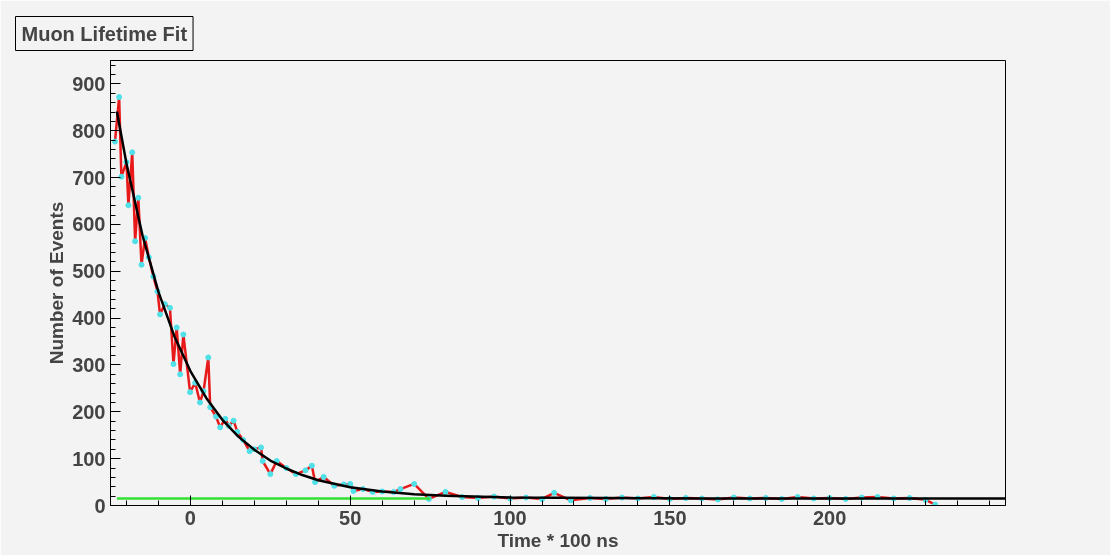 This screenshot has width=1119, height=560. I want to click on x-tick-label: 50, so click(350, 517).